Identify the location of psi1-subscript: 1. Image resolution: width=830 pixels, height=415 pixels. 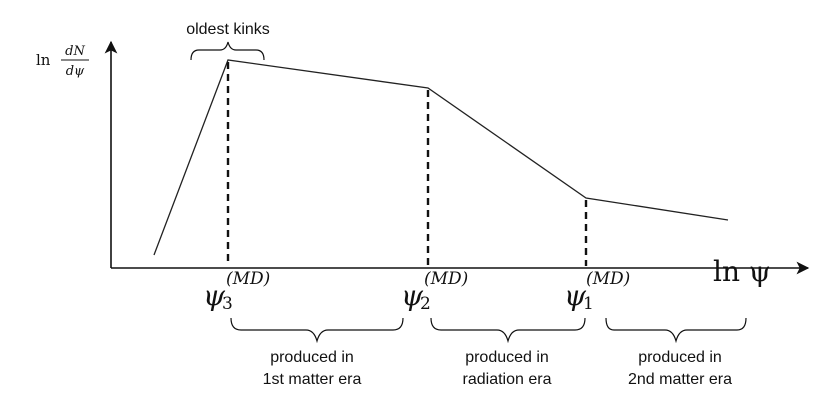
(588, 304).